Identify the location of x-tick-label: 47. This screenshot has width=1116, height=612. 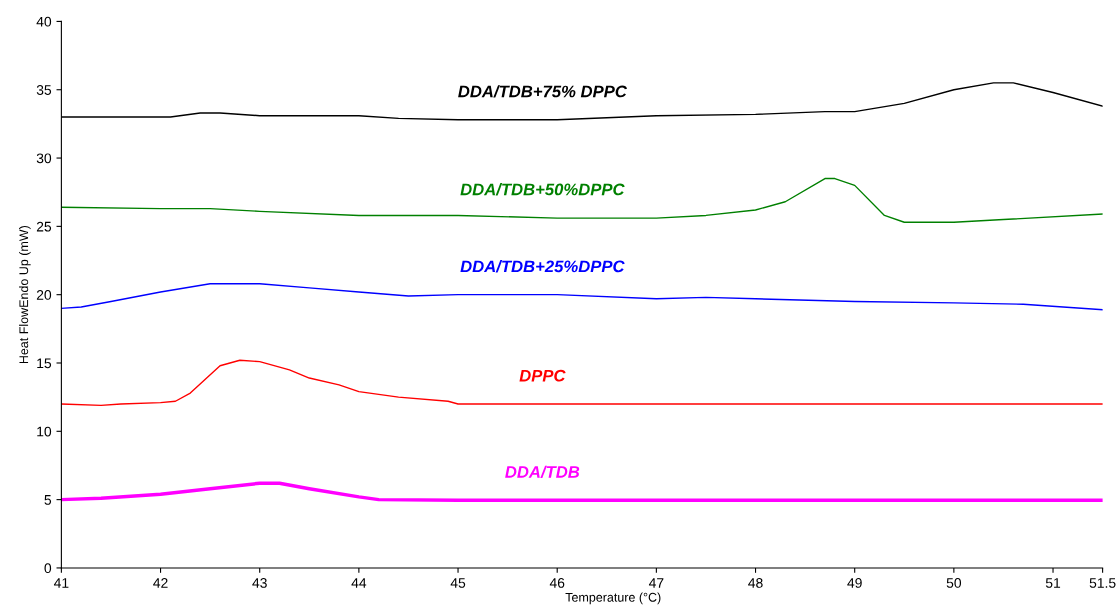
(656, 583).